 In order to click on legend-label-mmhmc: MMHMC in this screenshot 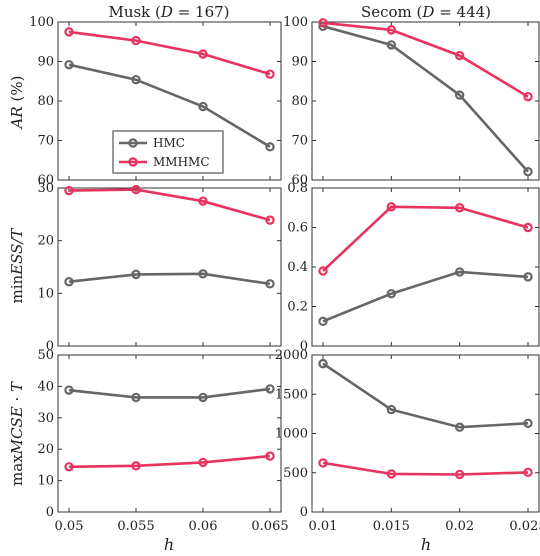, I will do `click(181, 162)`.